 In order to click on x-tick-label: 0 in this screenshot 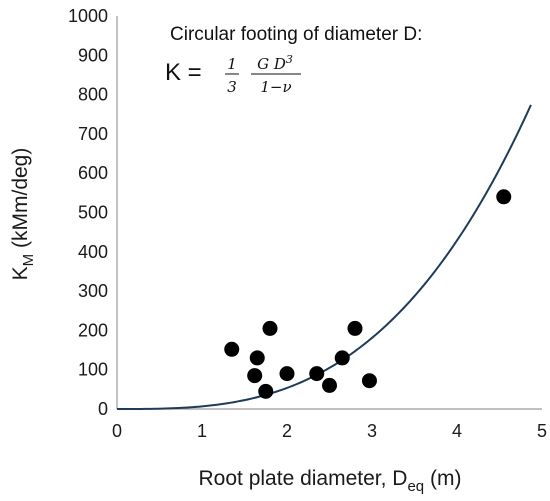, I will do `click(117, 431)`.